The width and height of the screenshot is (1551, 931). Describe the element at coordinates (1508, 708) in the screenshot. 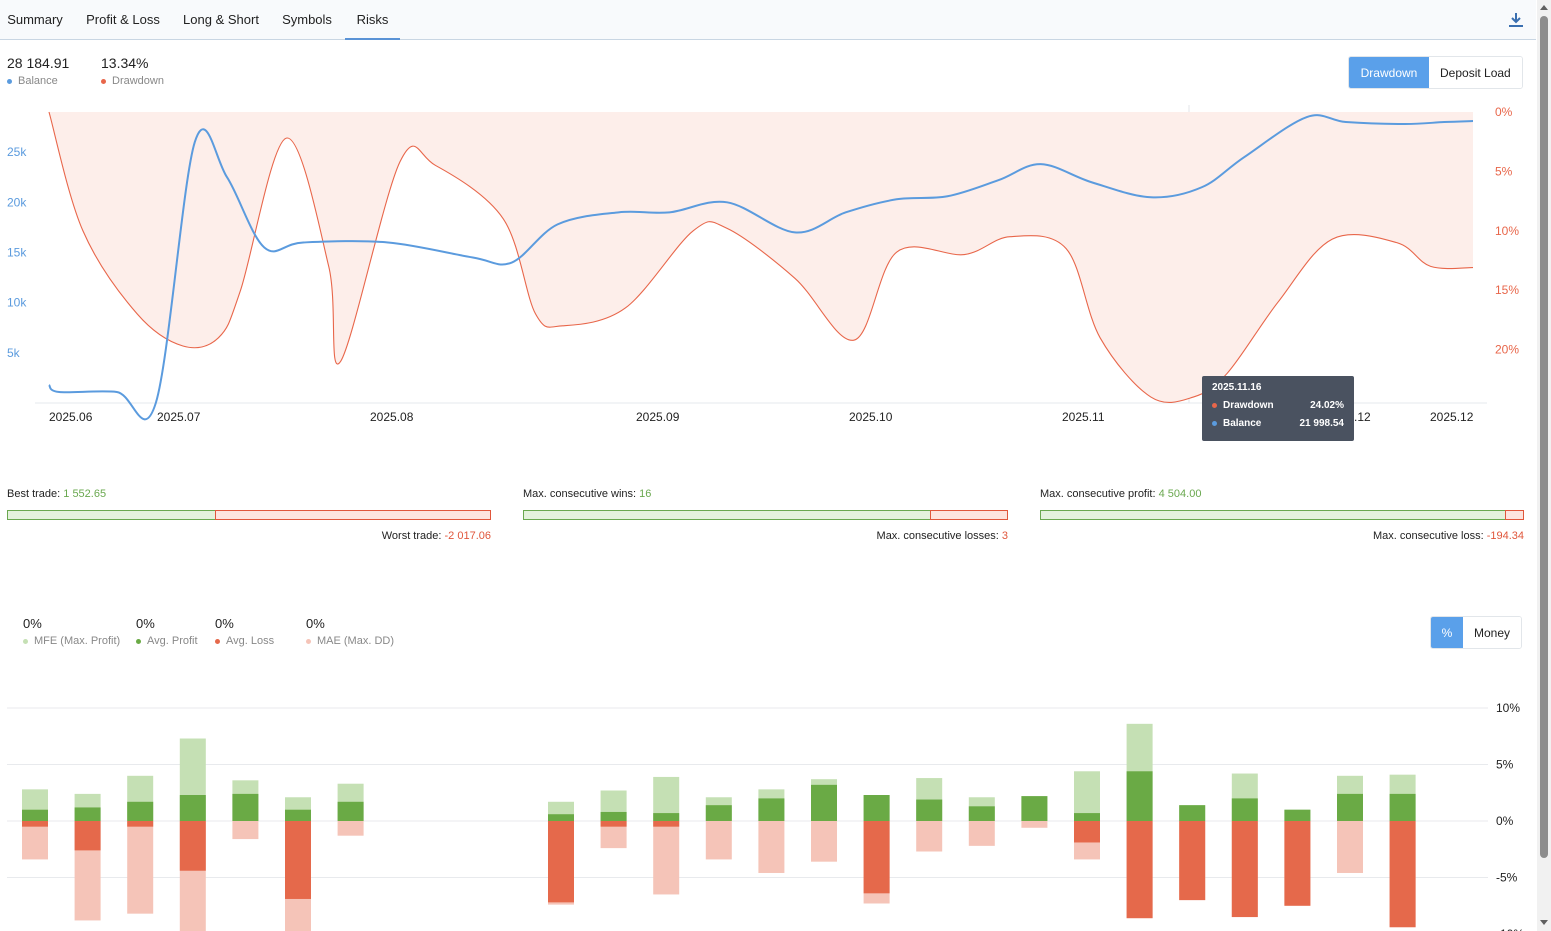

I see `bar-axis-tick: 10%` at that location.